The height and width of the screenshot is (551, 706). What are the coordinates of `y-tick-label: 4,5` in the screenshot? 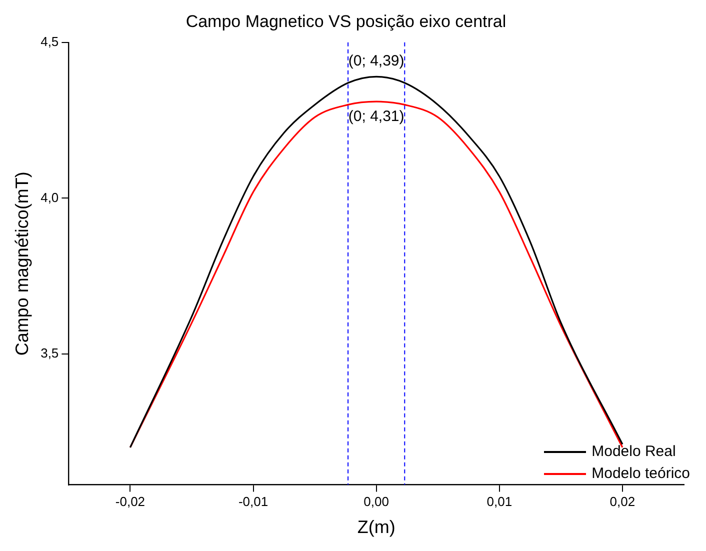 It's located at (49, 41).